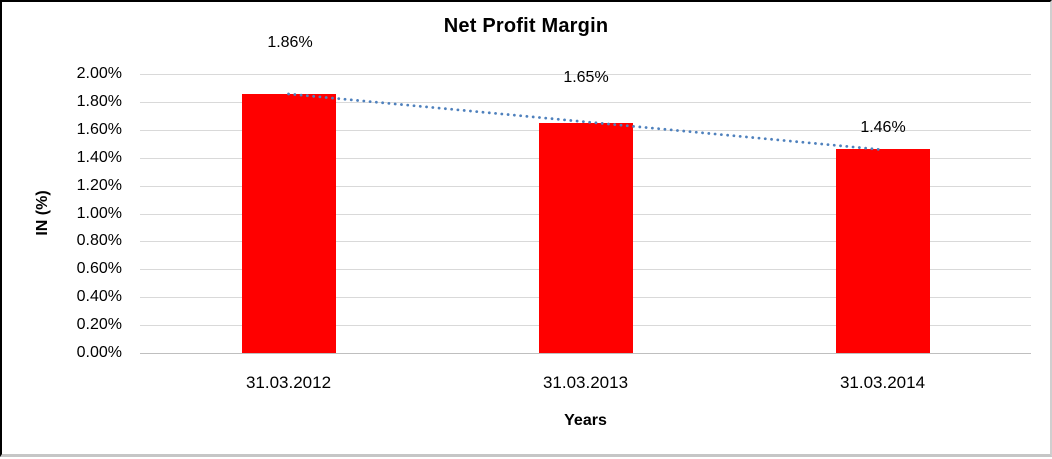  I want to click on y-tick-label: 1.80%, so click(99, 101).